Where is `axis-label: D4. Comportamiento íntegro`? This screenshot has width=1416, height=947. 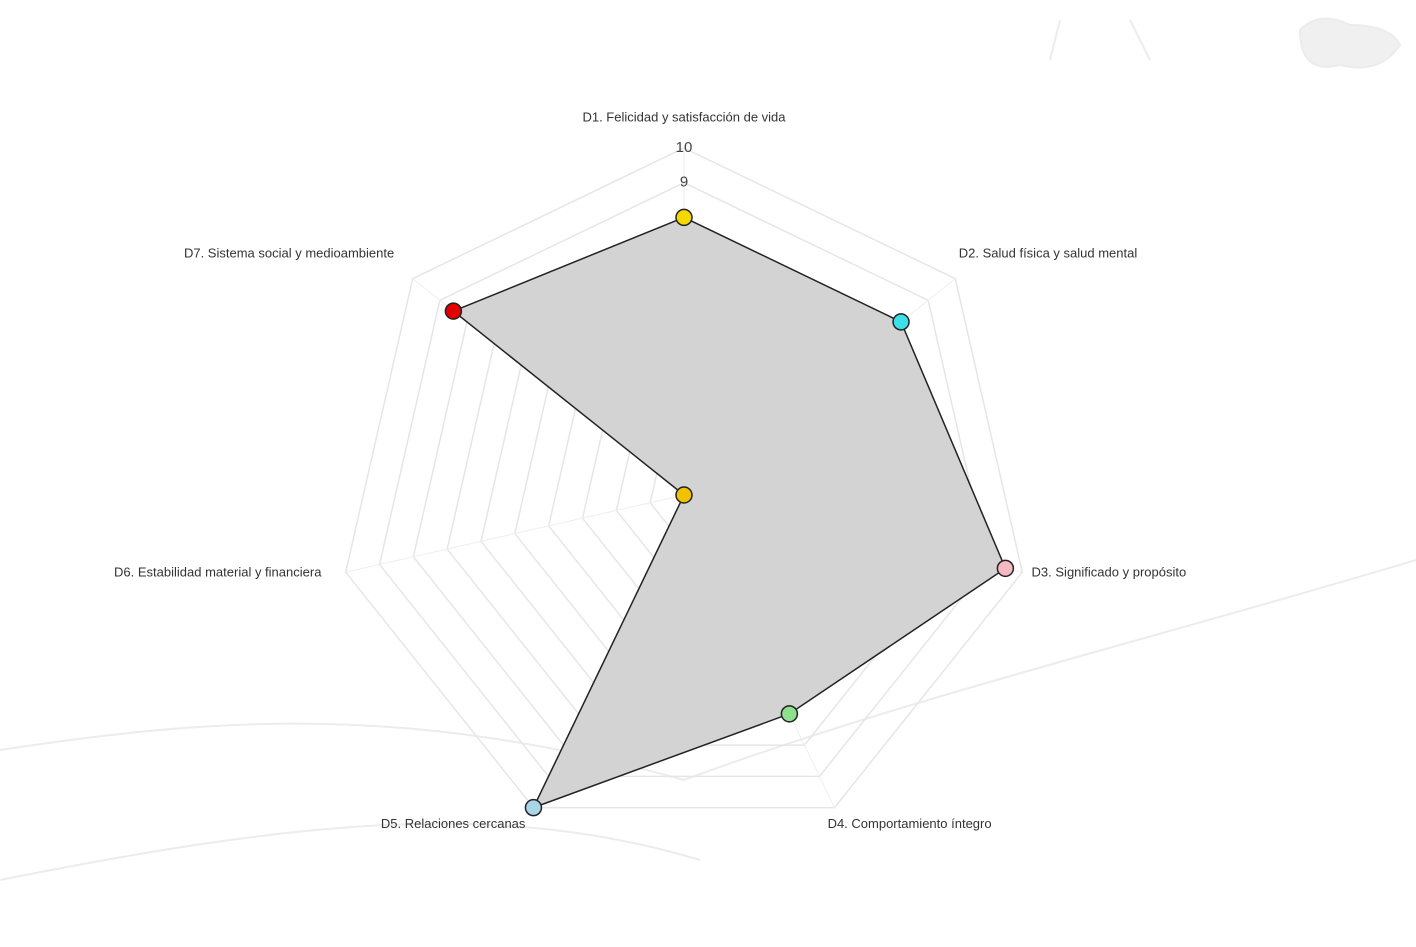 axis-label: D4. Comportamiento íntegro is located at coordinates (910, 823).